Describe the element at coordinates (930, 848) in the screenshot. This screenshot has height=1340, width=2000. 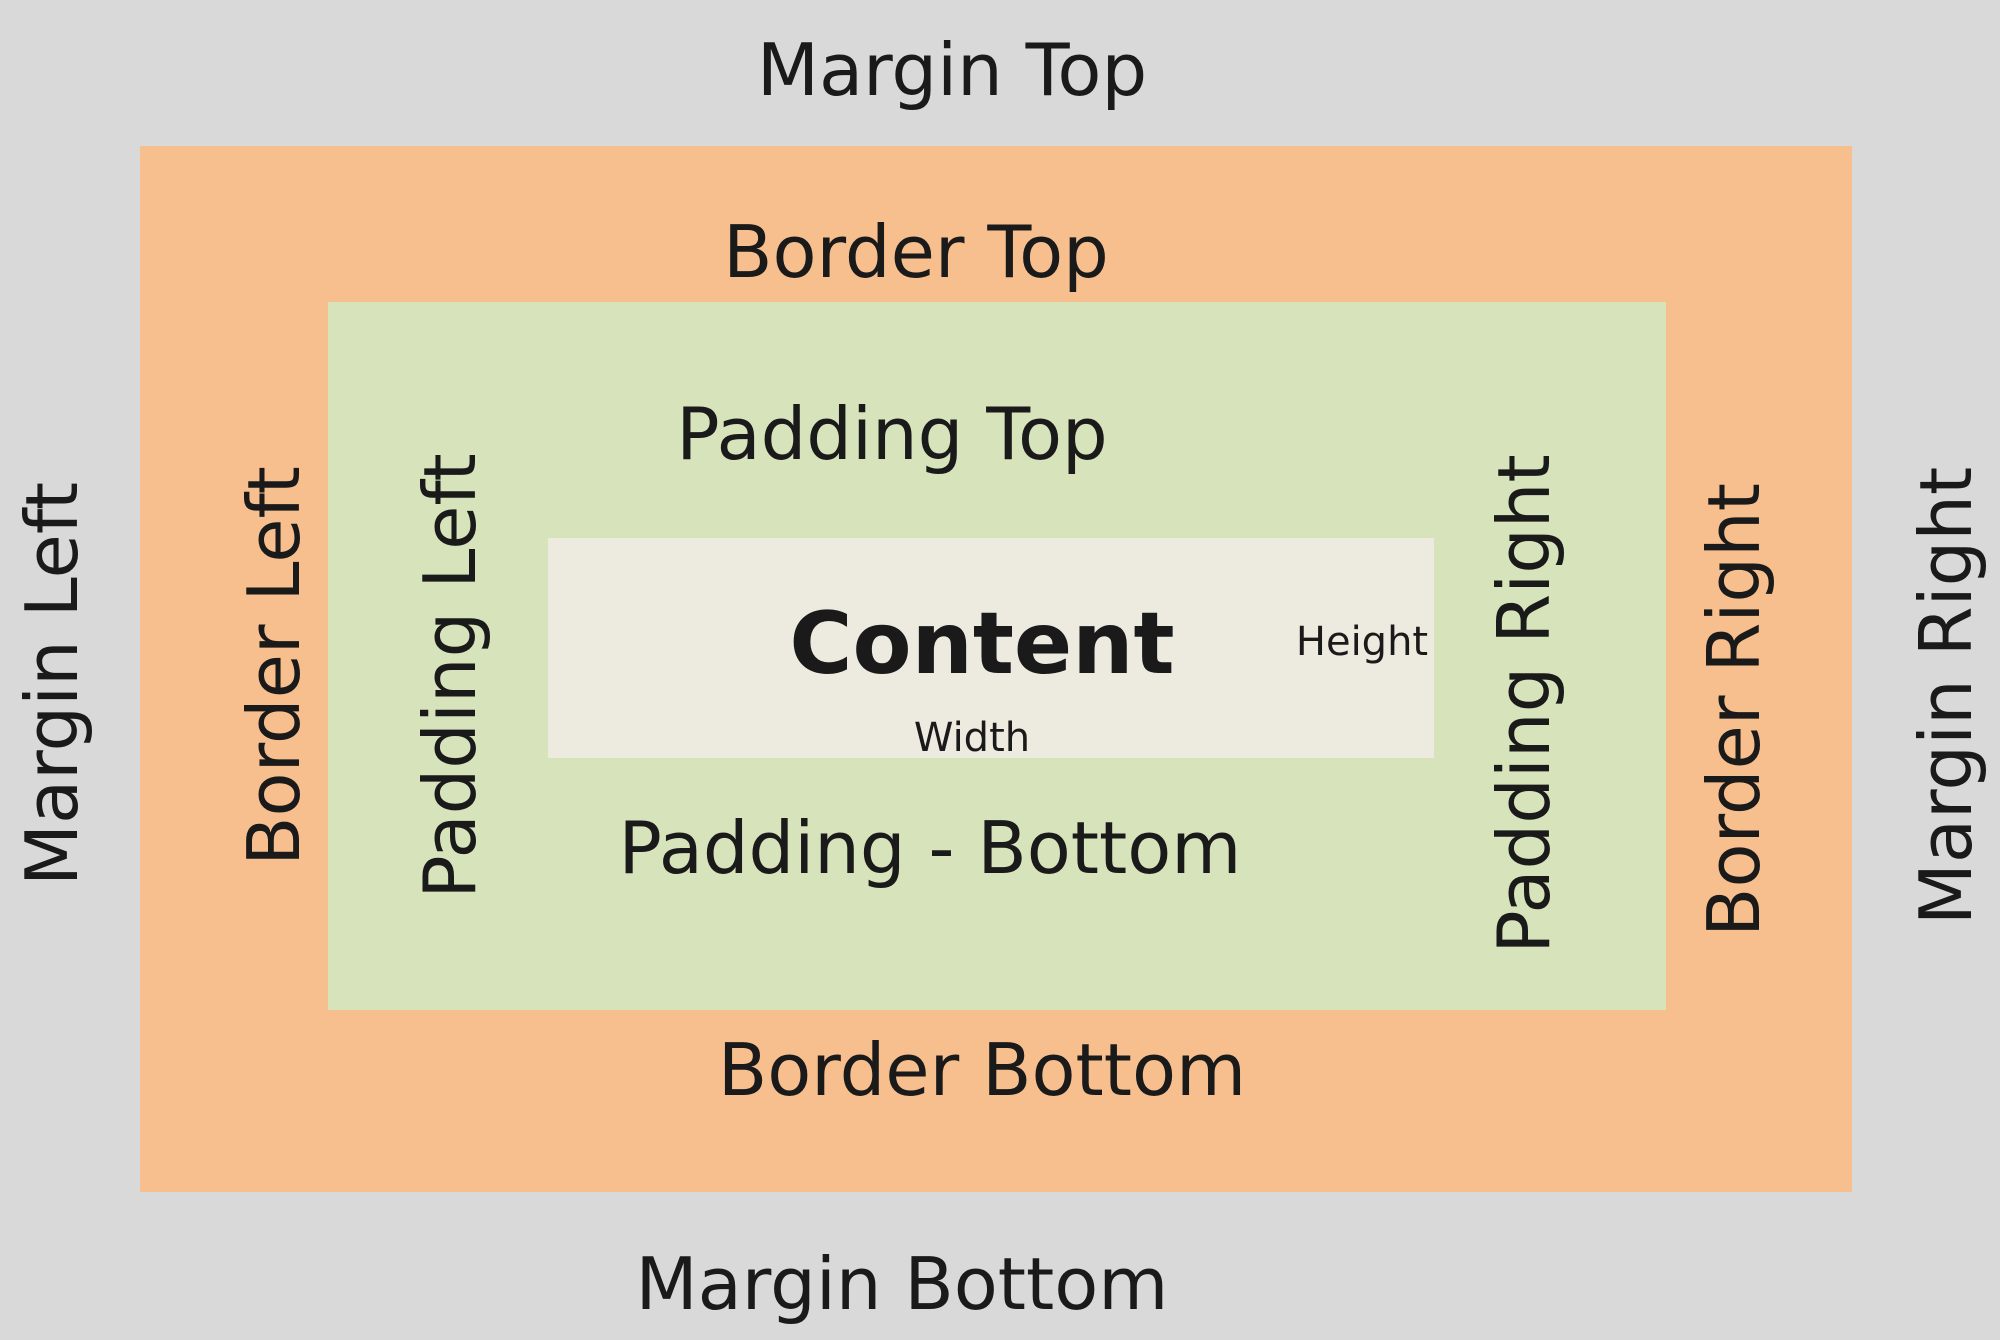
I see `padding-bottom-label: Padding - Bottom` at that location.